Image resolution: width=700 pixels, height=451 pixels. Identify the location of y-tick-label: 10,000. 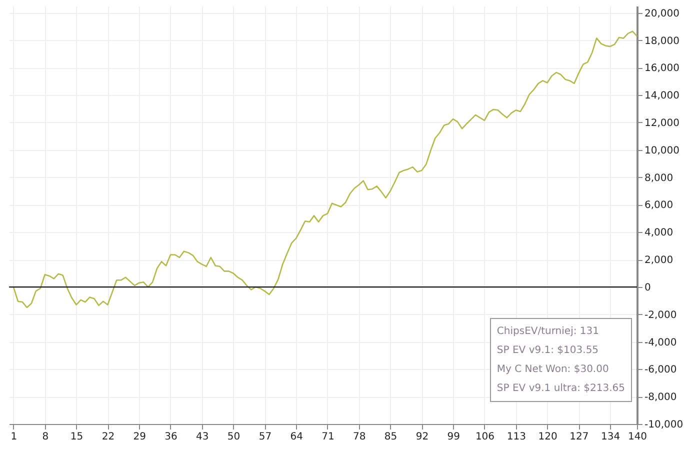
(662, 150).